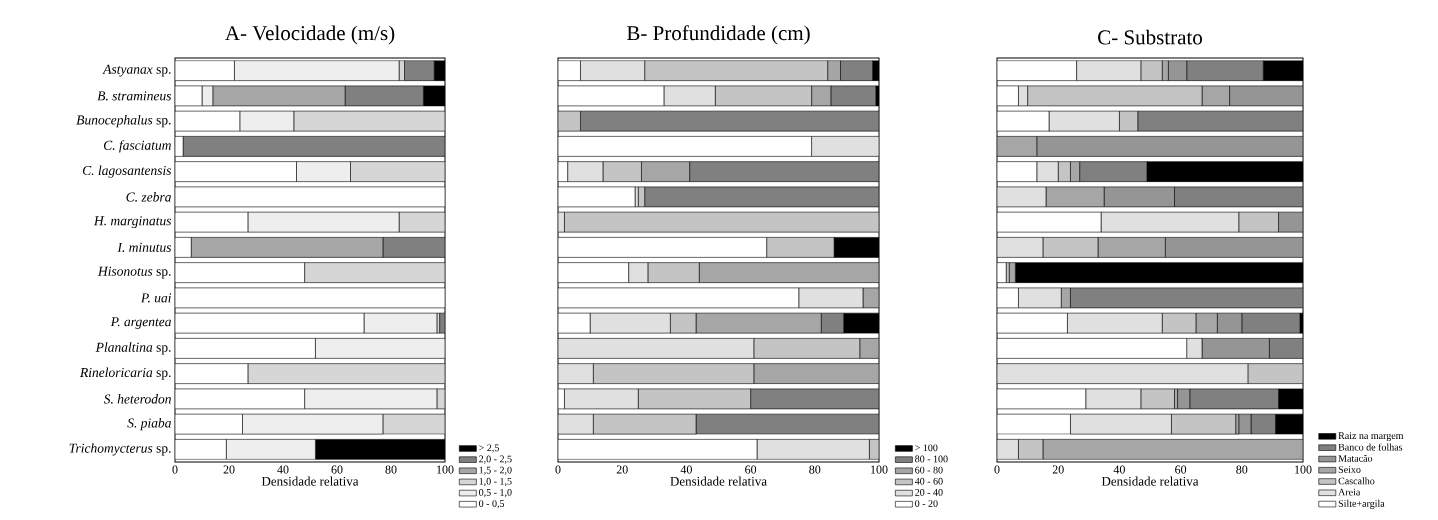 The height and width of the screenshot is (520, 1438). Describe the element at coordinates (1371, 437) in the screenshot. I see `legend-label: Raiz na margem` at that location.